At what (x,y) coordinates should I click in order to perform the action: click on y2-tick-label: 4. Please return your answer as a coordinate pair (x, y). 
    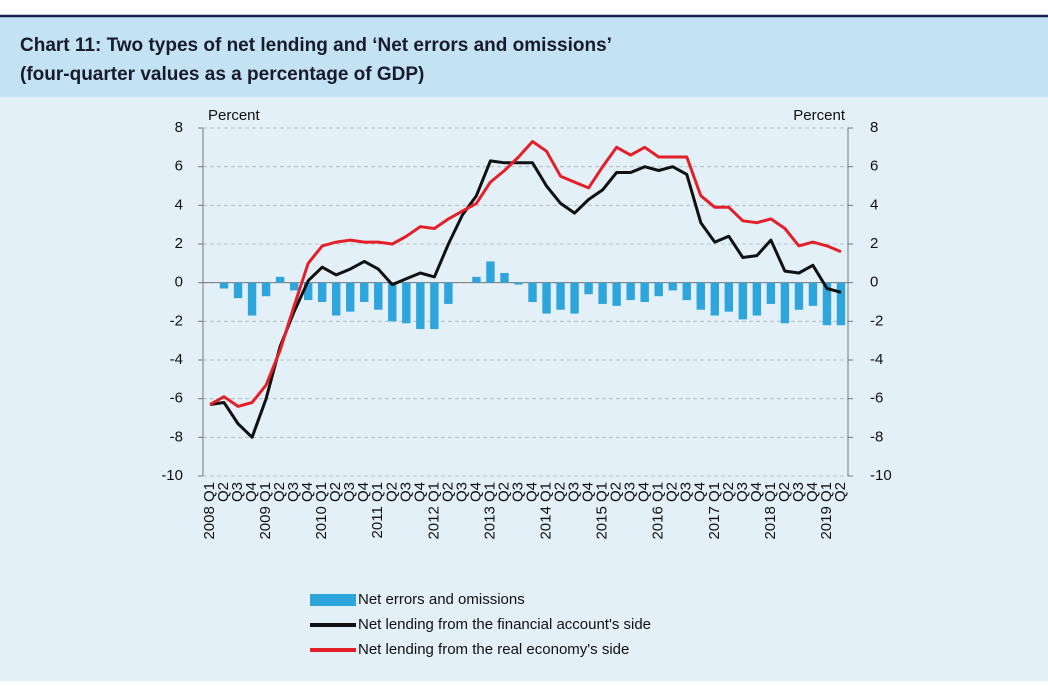
    Looking at the image, I should click on (874, 204).